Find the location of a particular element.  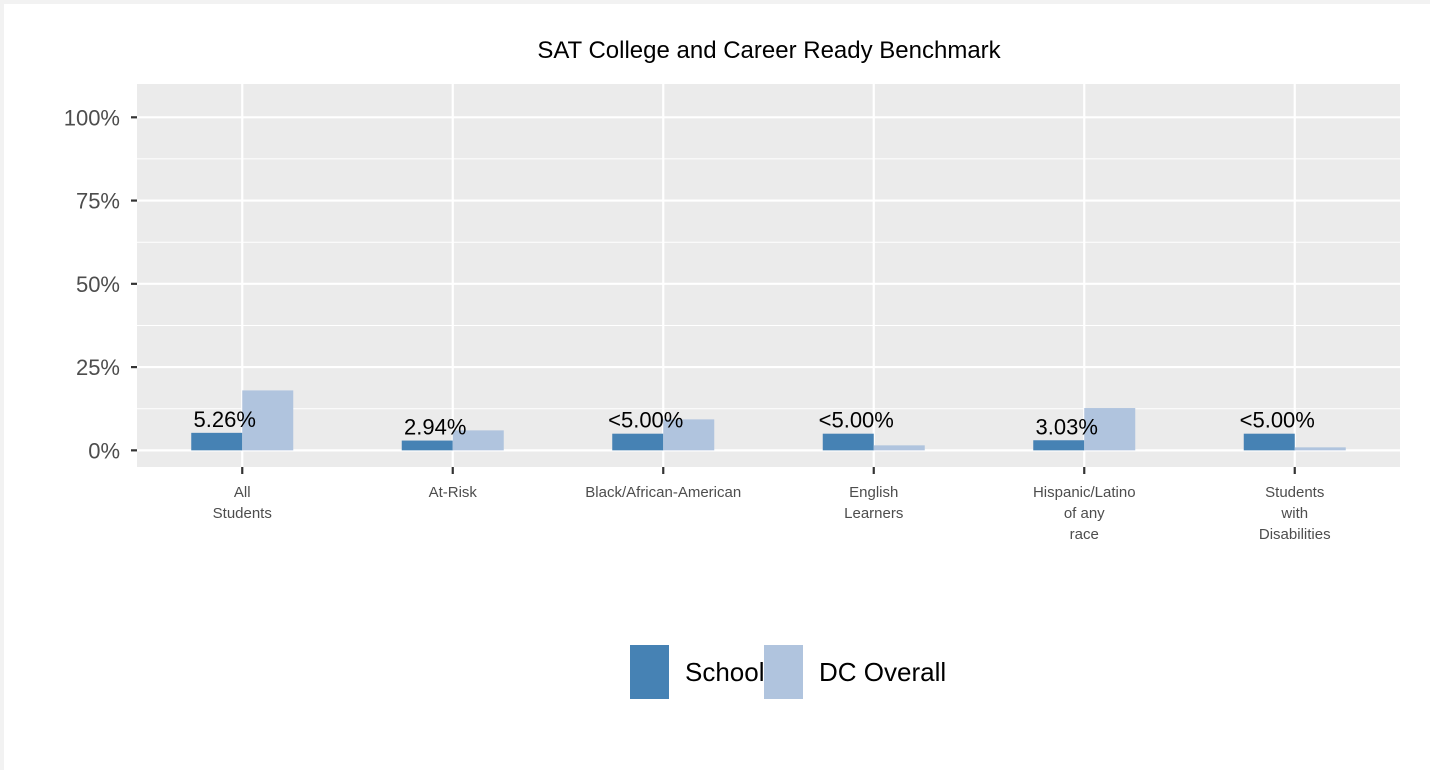

data-label: 3.03% is located at coordinates (1067, 426).